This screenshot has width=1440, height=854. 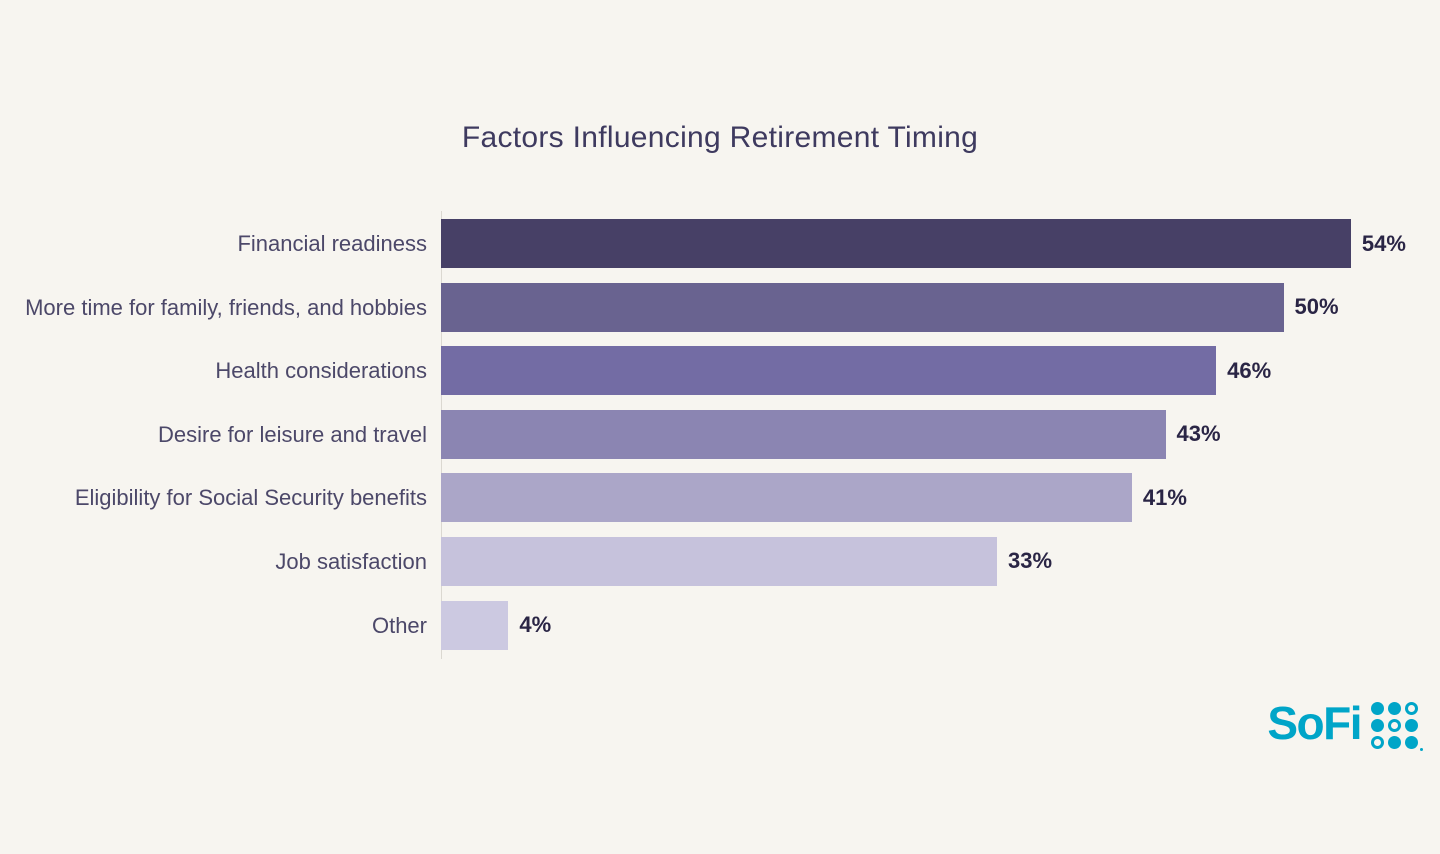 I want to click on value-label: 43%, so click(x=1198, y=434).